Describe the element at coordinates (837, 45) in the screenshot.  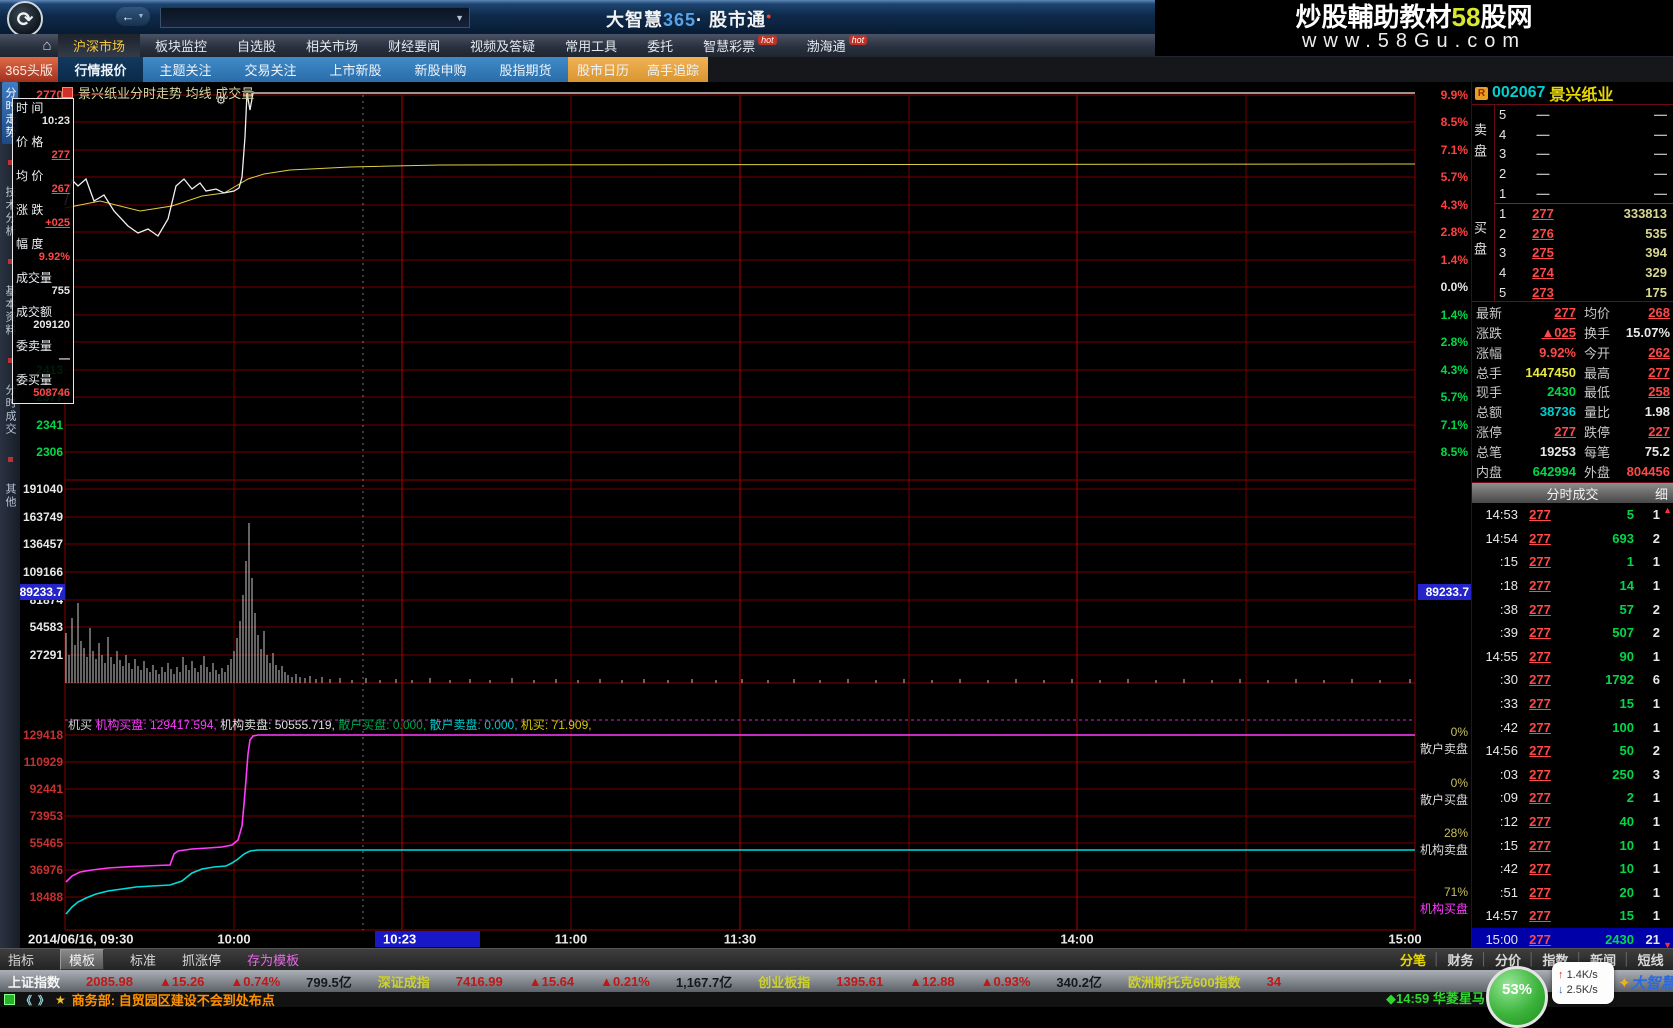
I see `menu-item-渤海通: 渤海通 hot` at that location.